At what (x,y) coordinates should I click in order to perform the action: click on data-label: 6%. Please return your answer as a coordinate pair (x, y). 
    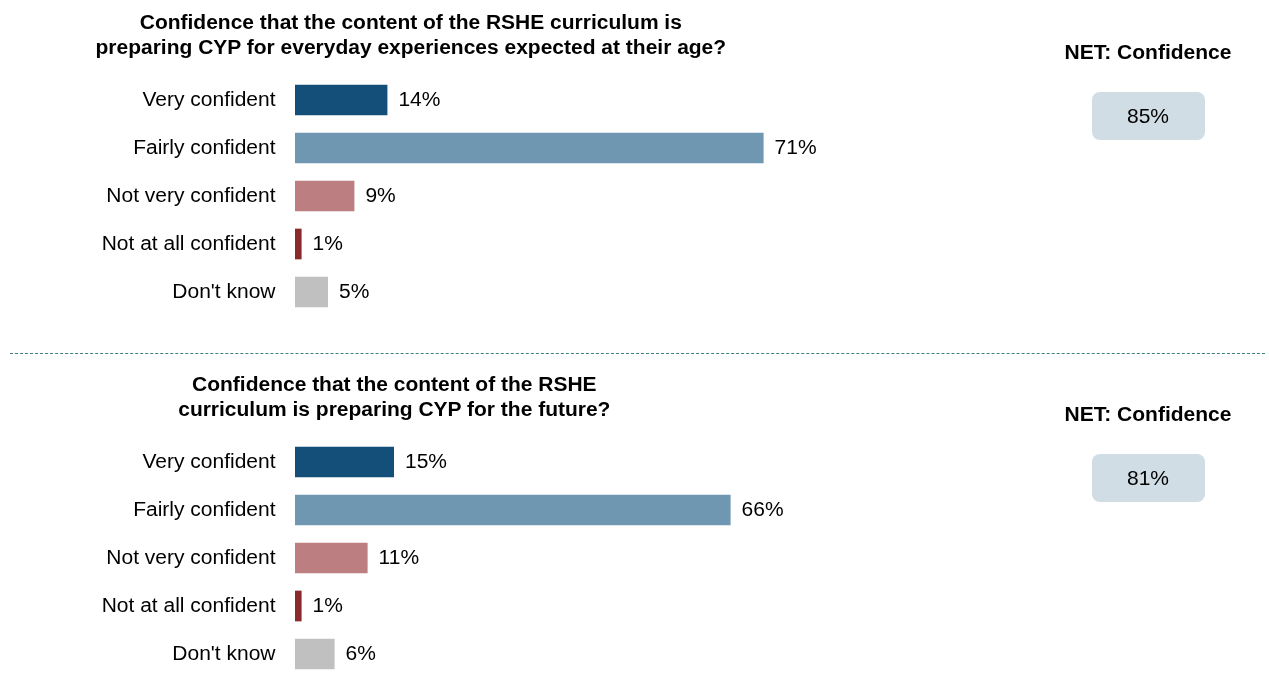
    Looking at the image, I should click on (360, 652).